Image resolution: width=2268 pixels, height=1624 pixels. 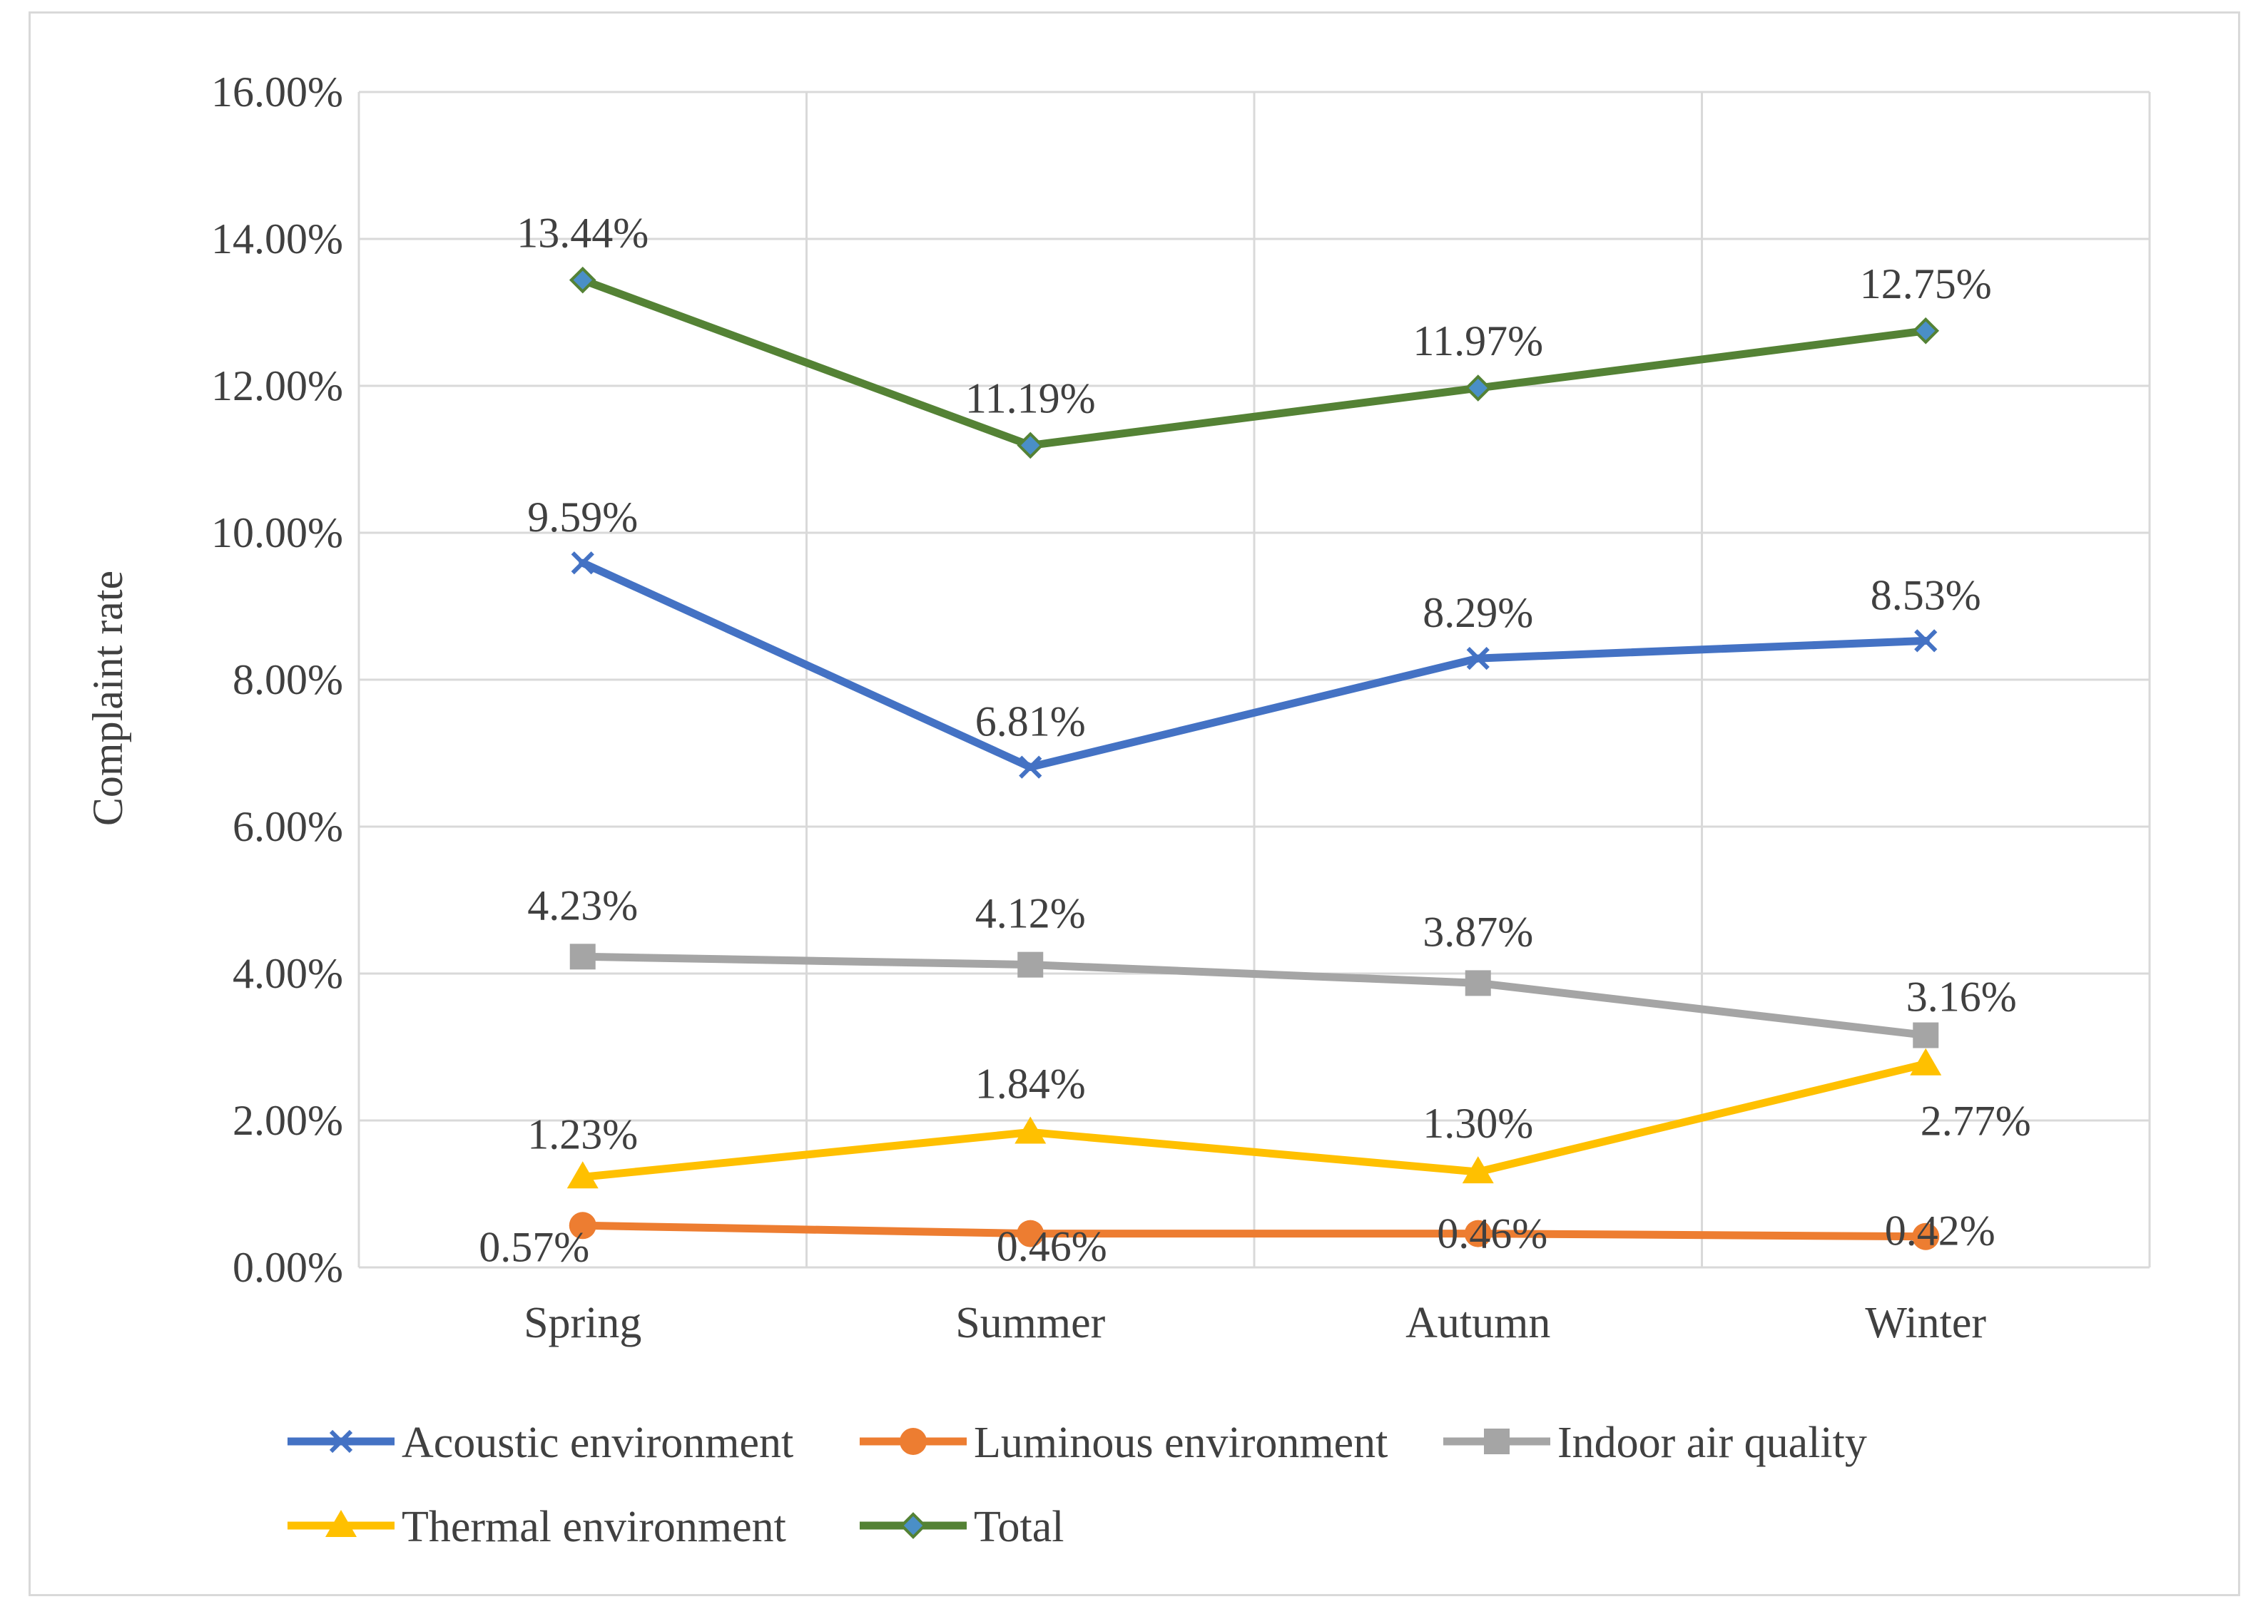 I want to click on legend-label: Luminous environment, so click(x=1181, y=1443).